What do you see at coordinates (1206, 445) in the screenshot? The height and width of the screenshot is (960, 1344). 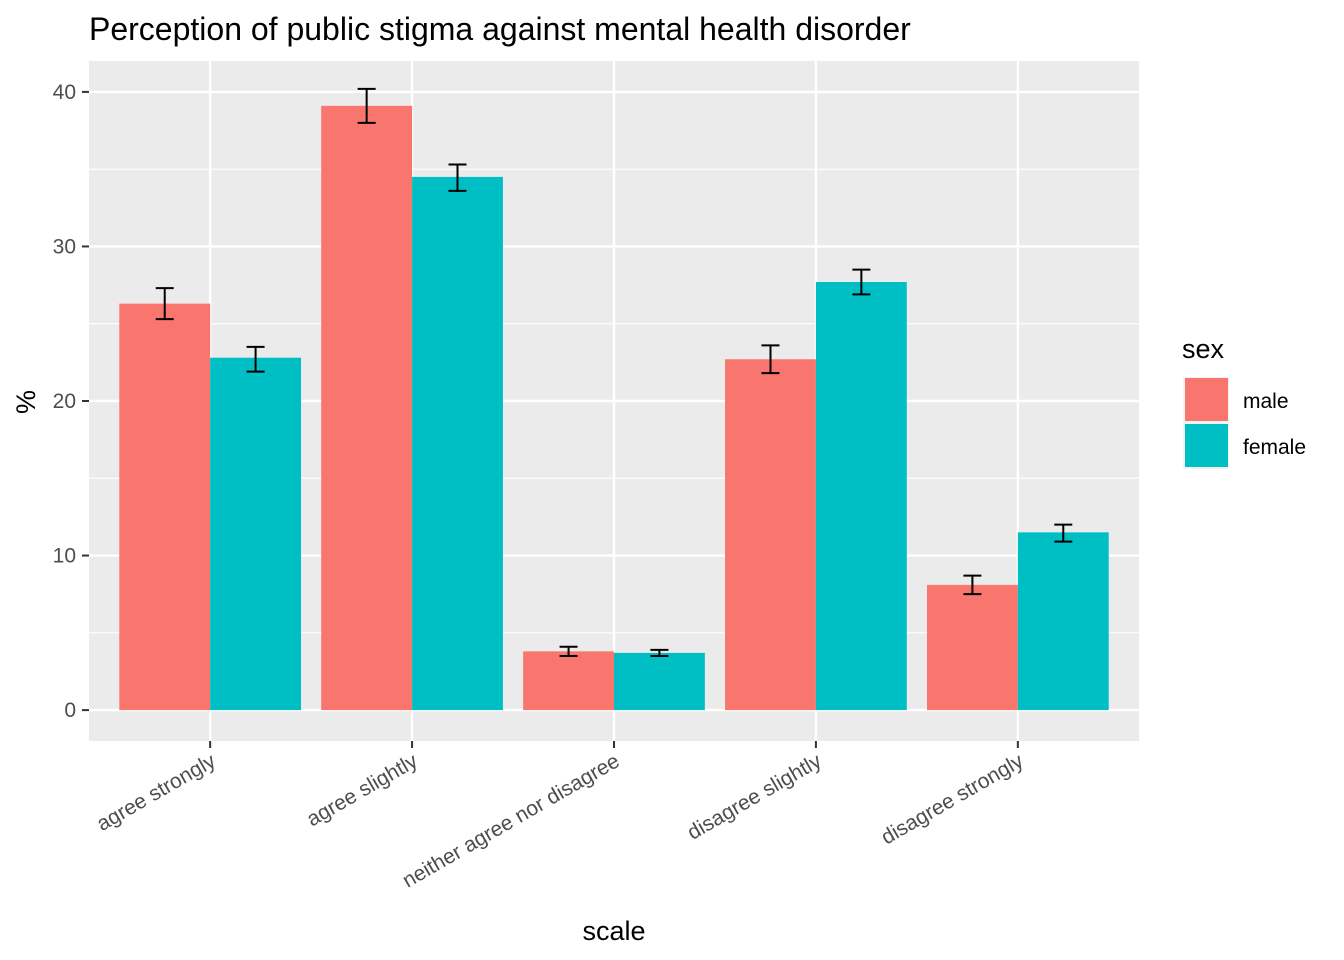 I see `legend-swatch-female` at bounding box center [1206, 445].